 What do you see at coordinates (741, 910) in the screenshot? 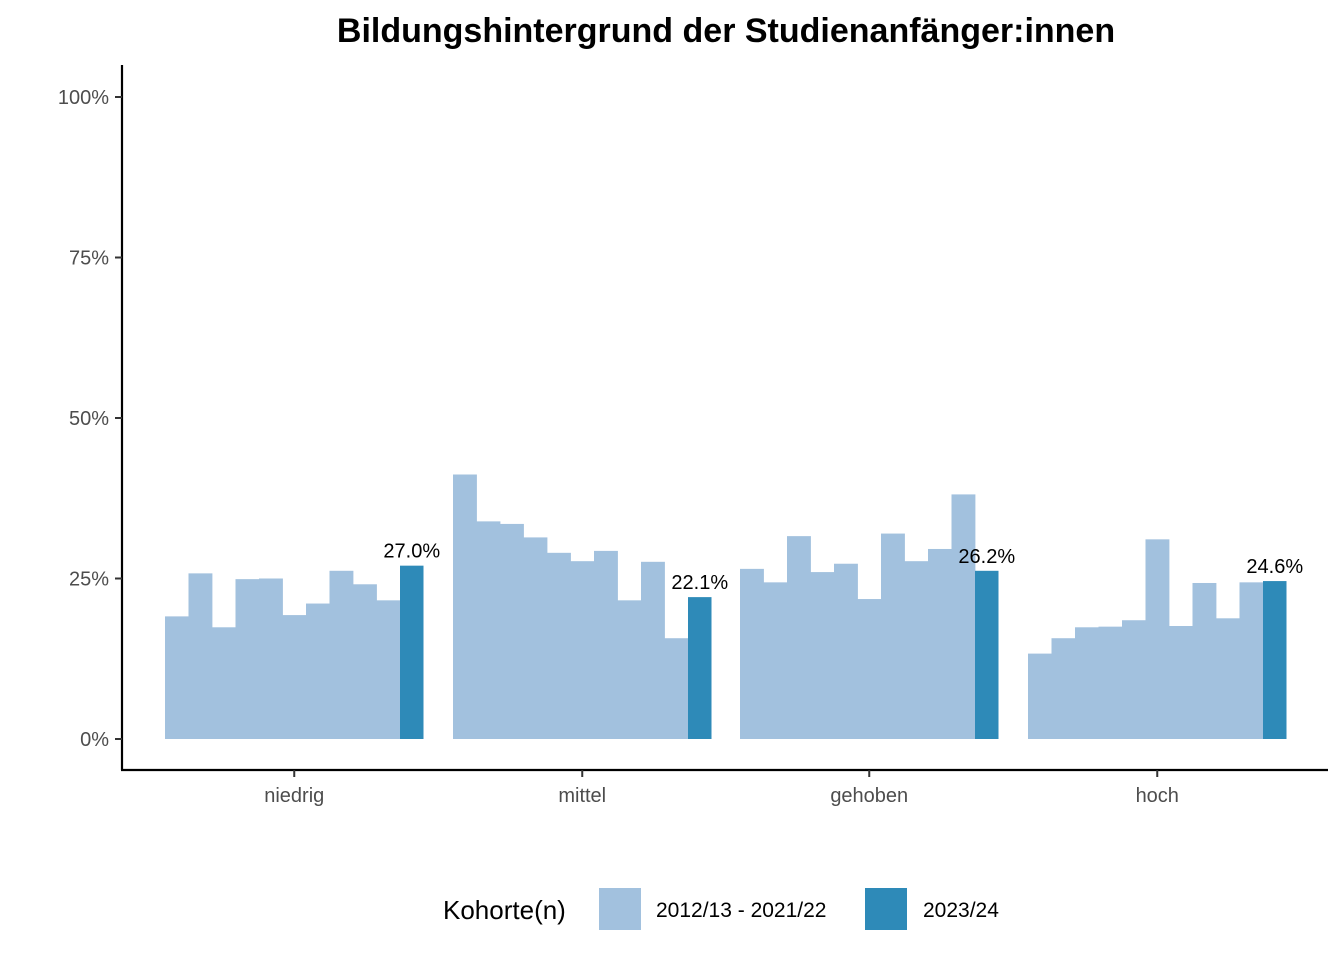
I see `legend-label-historic: 2012/13 - 2021/22` at bounding box center [741, 910].